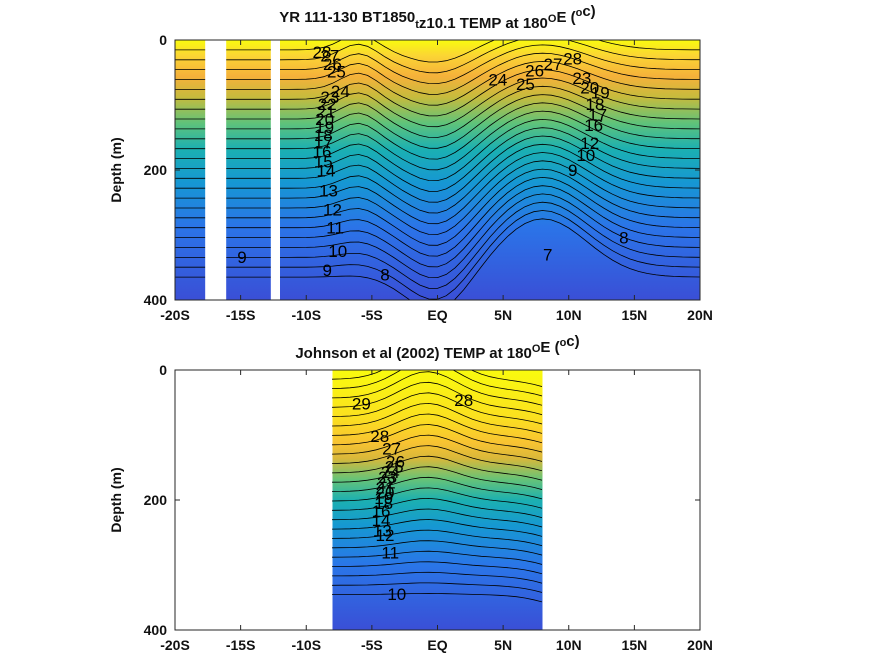  What do you see at coordinates (323, 161) in the screenshot?
I see `contour-label: 15` at bounding box center [323, 161].